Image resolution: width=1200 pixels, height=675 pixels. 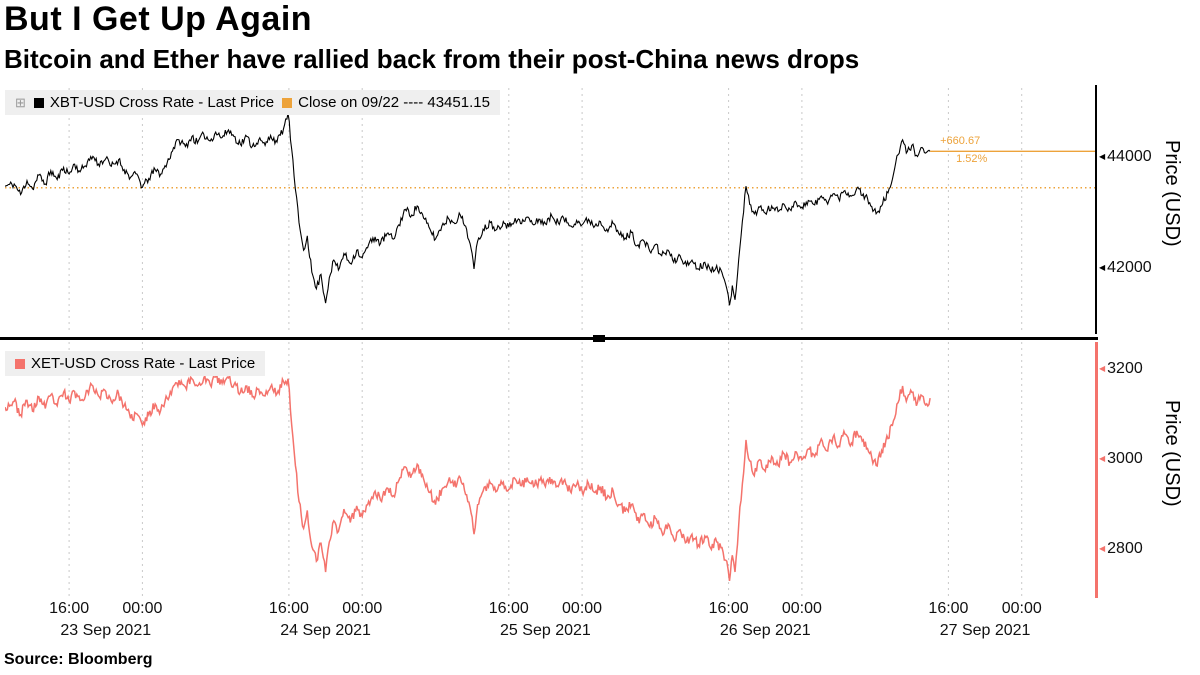 What do you see at coordinates (985, 630) in the screenshot?
I see `x-axis-date-label: 27 Sep 2021` at bounding box center [985, 630].